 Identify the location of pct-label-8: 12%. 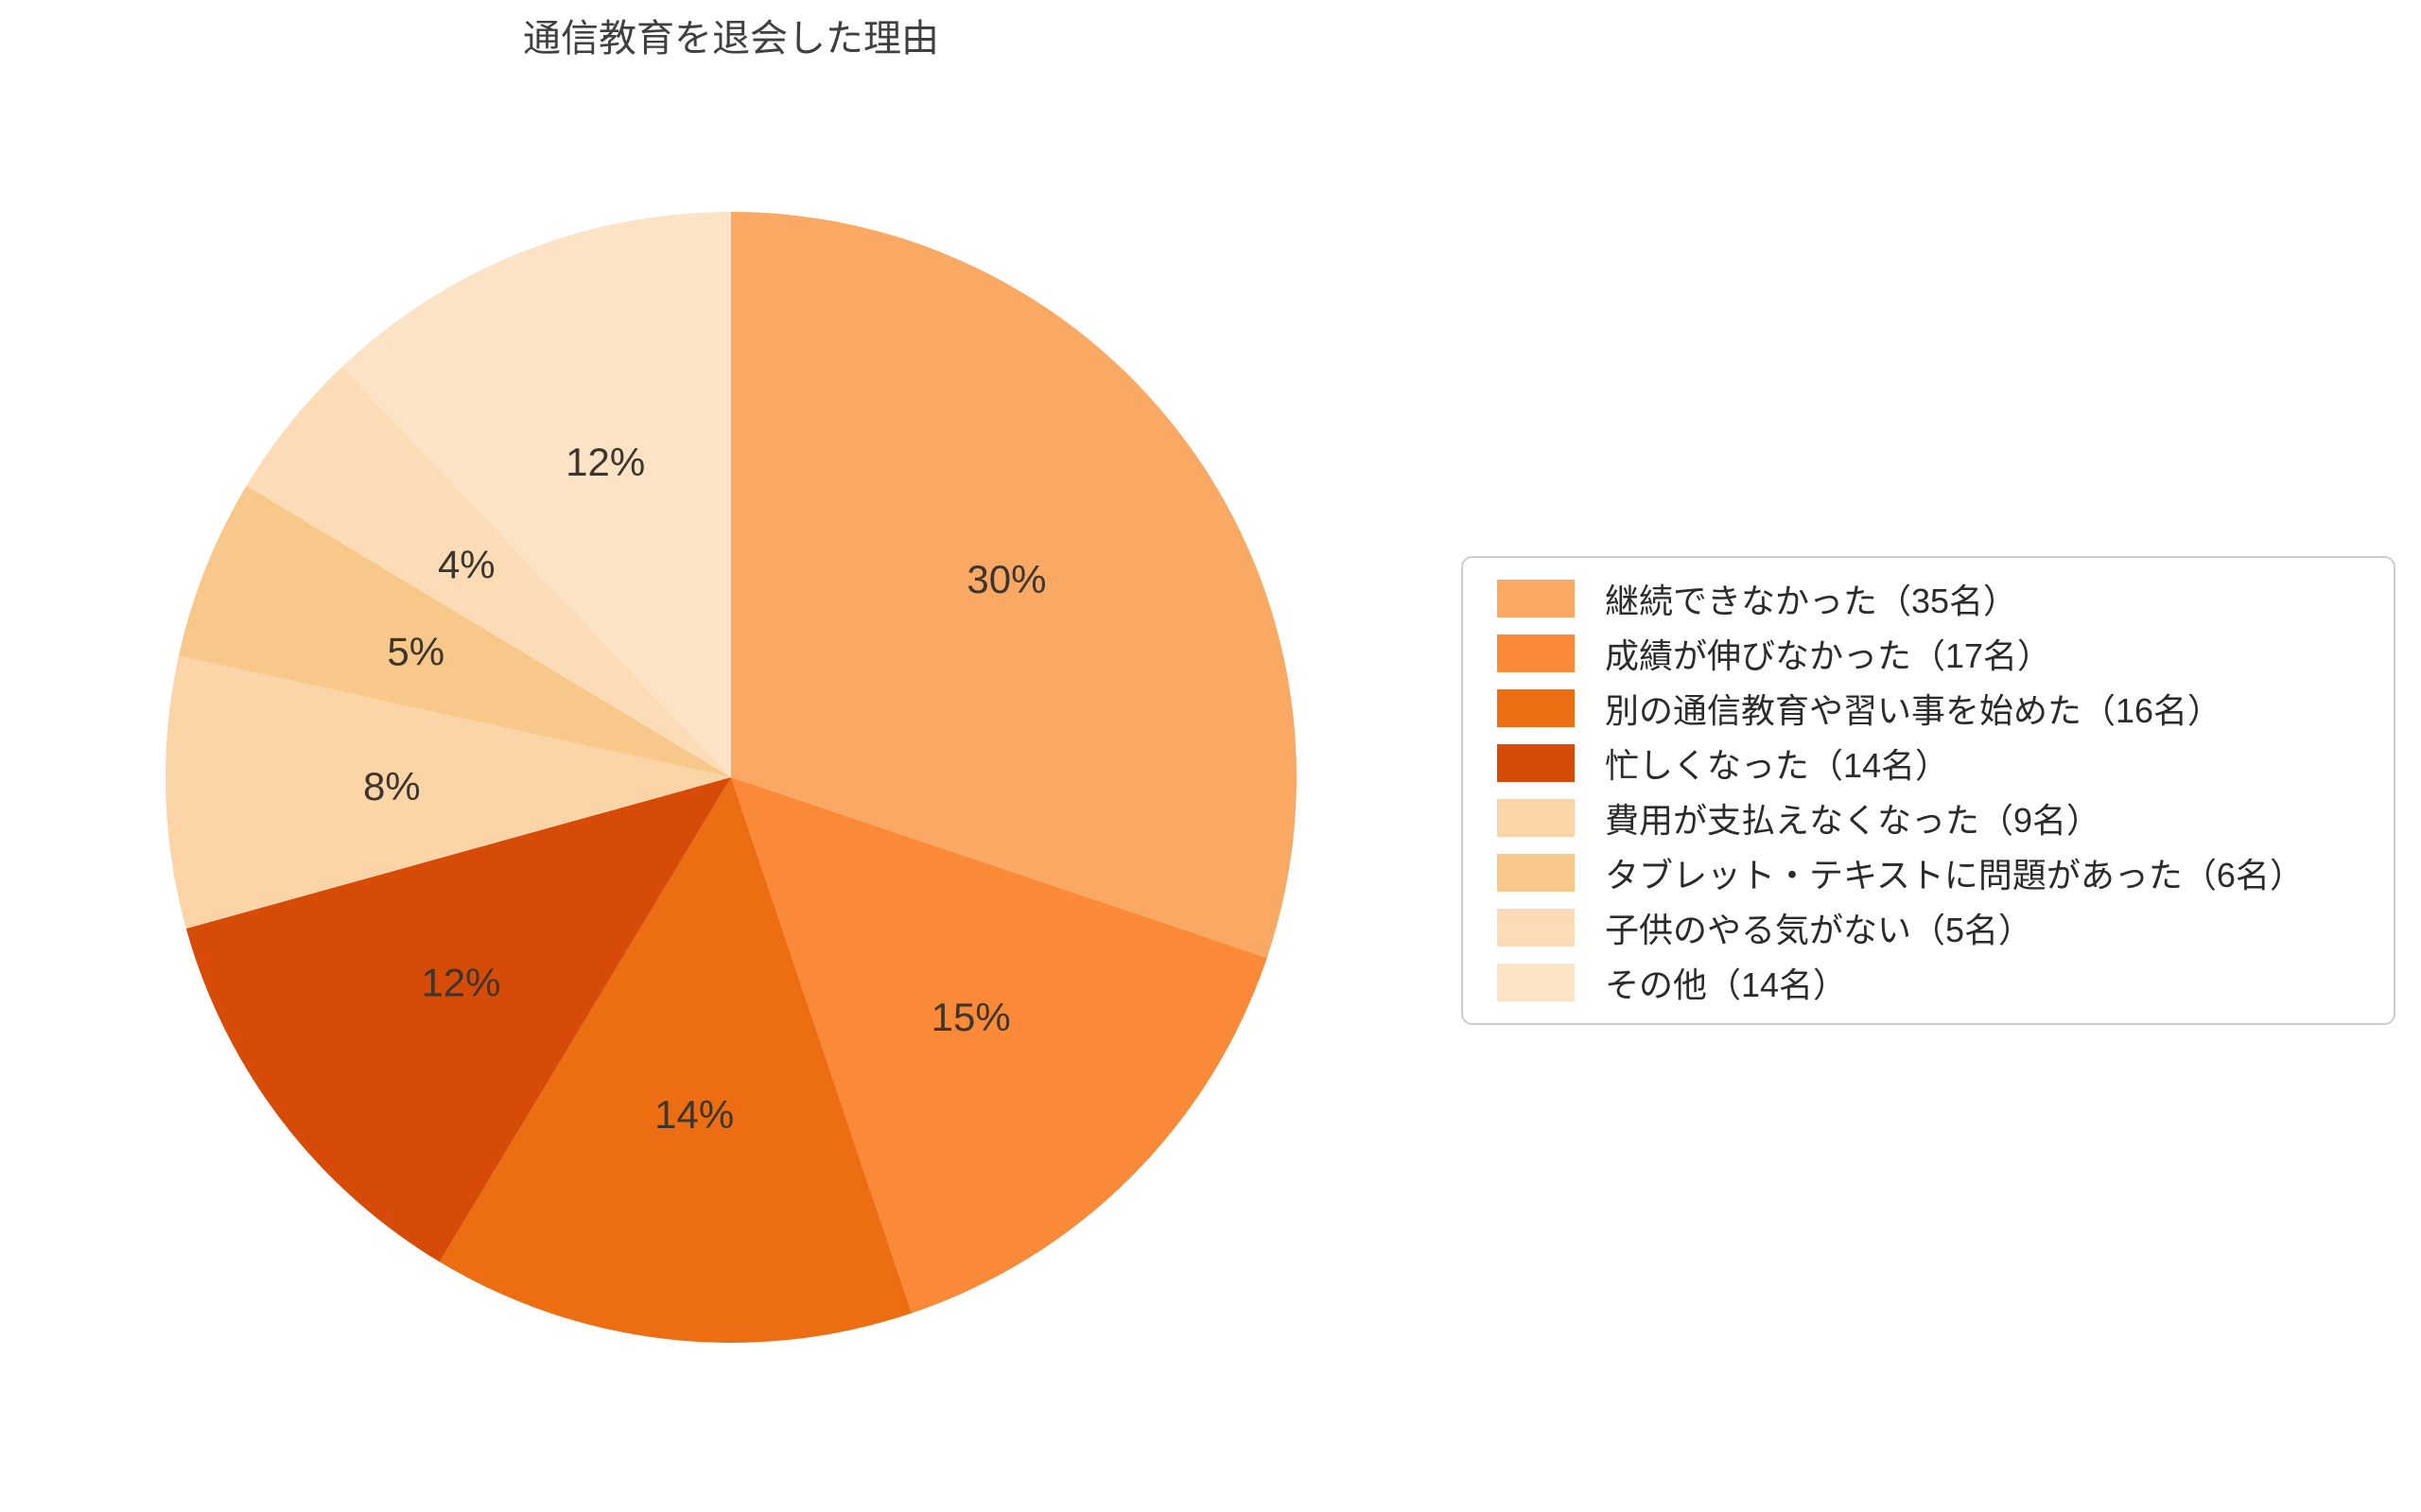
(605, 462).